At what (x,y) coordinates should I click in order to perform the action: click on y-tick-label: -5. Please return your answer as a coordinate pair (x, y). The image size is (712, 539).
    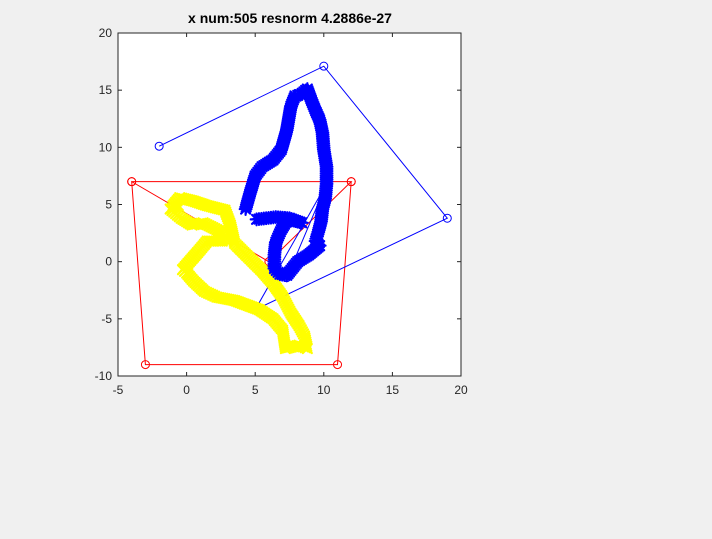
    Looking at the image, I should click on (106, 319).